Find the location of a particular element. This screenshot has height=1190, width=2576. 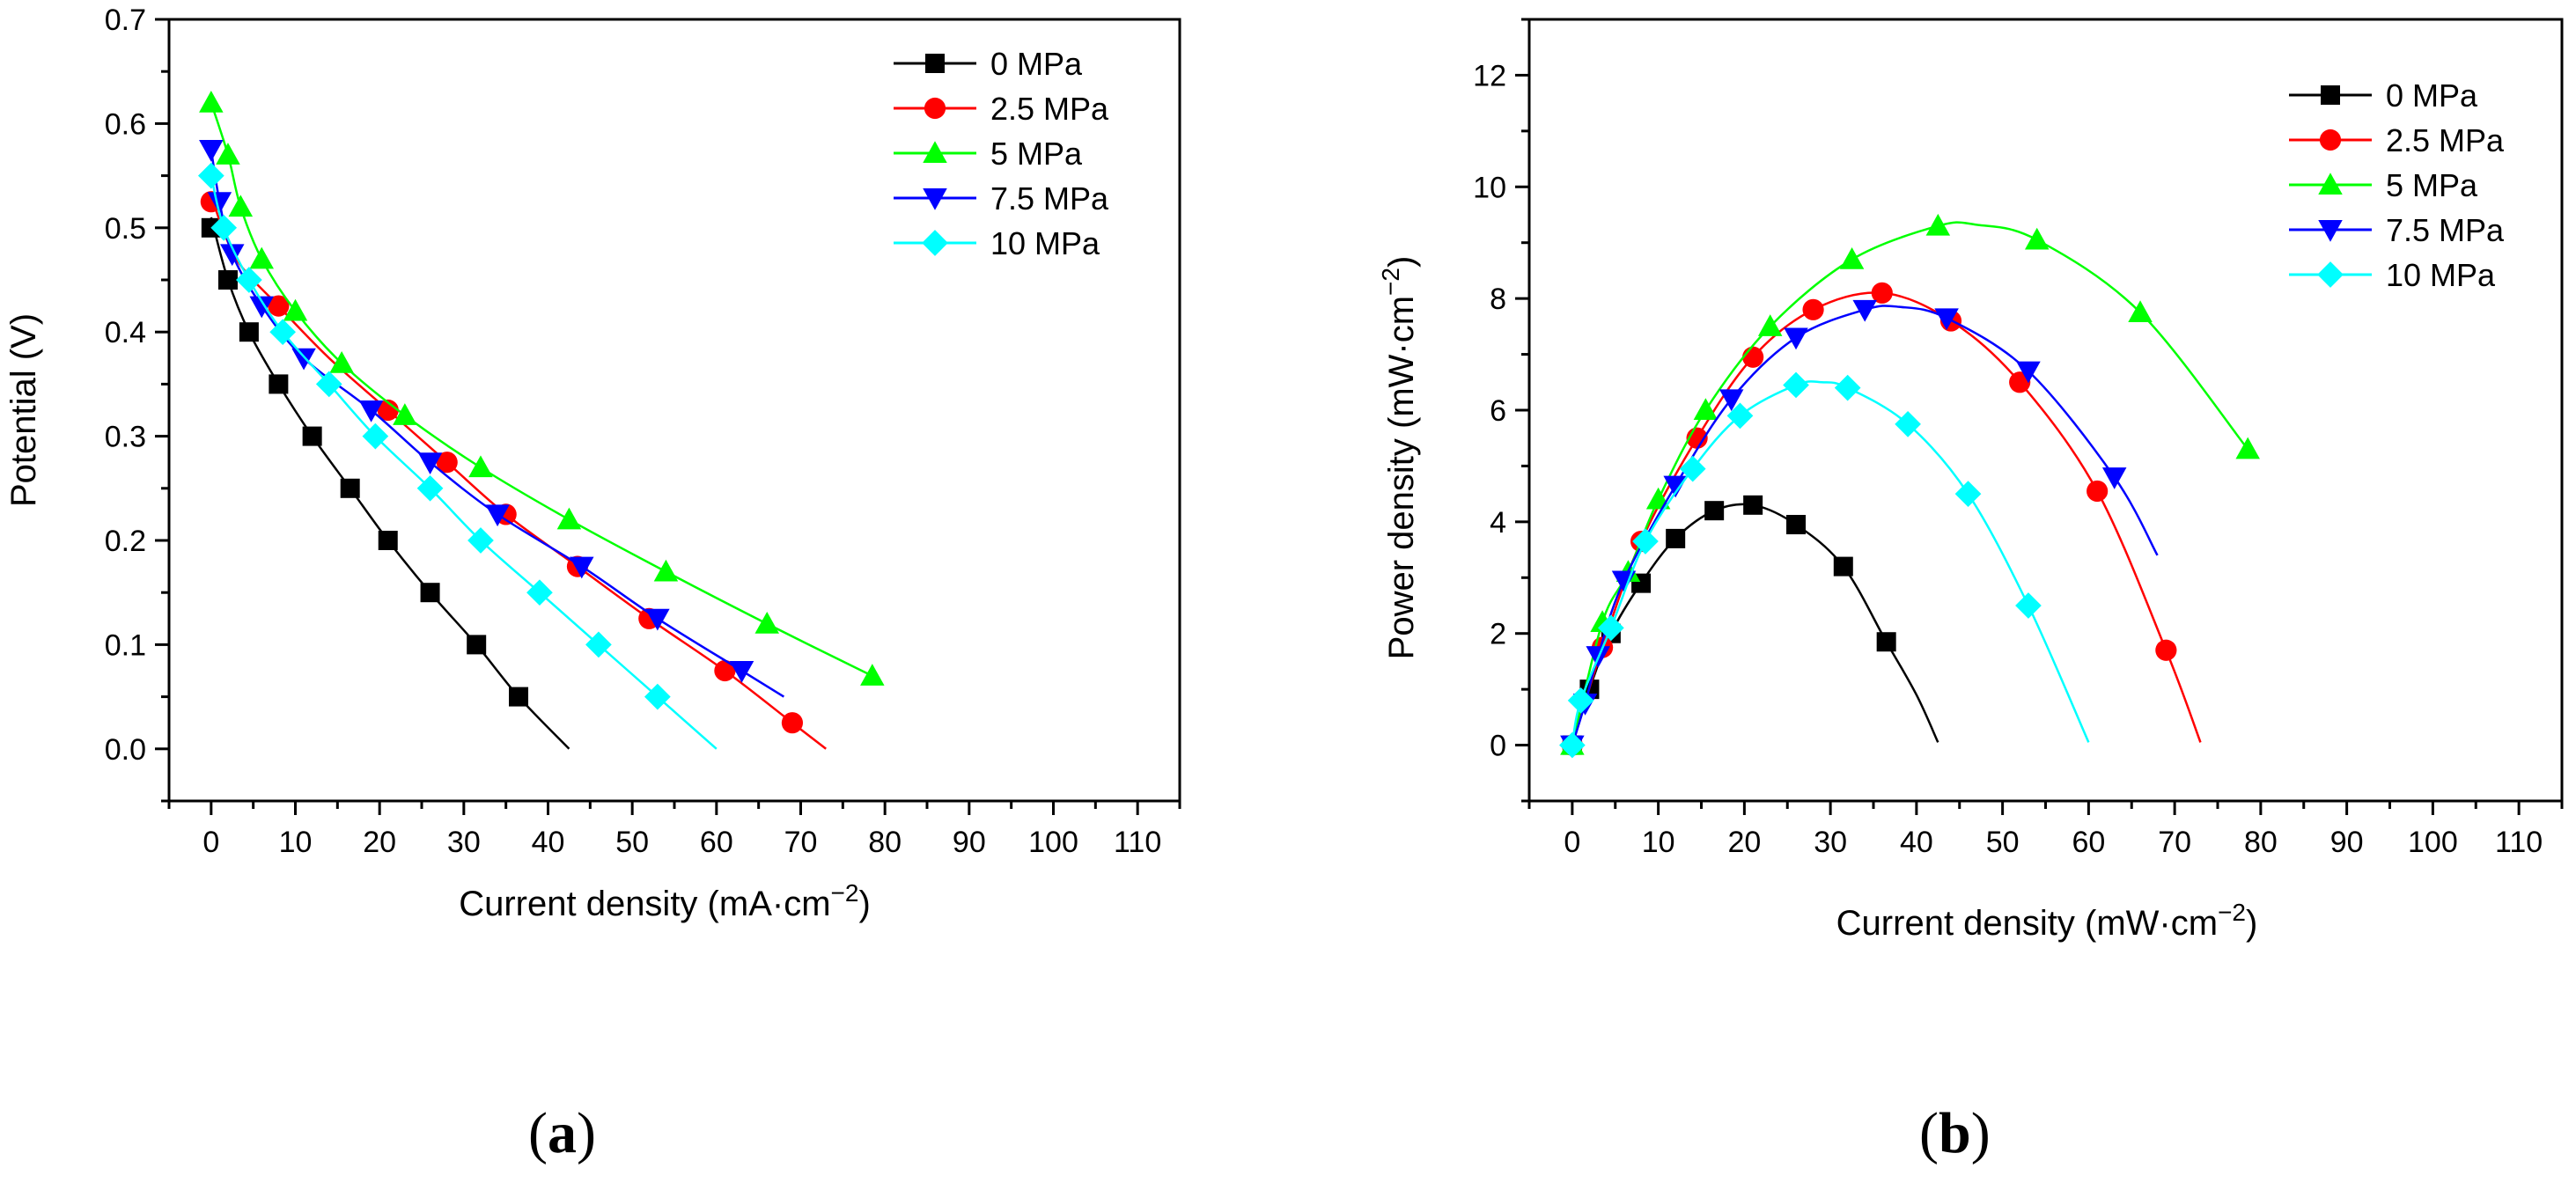

y-tick-label: 0.6 is located at coordinates (126, 124).